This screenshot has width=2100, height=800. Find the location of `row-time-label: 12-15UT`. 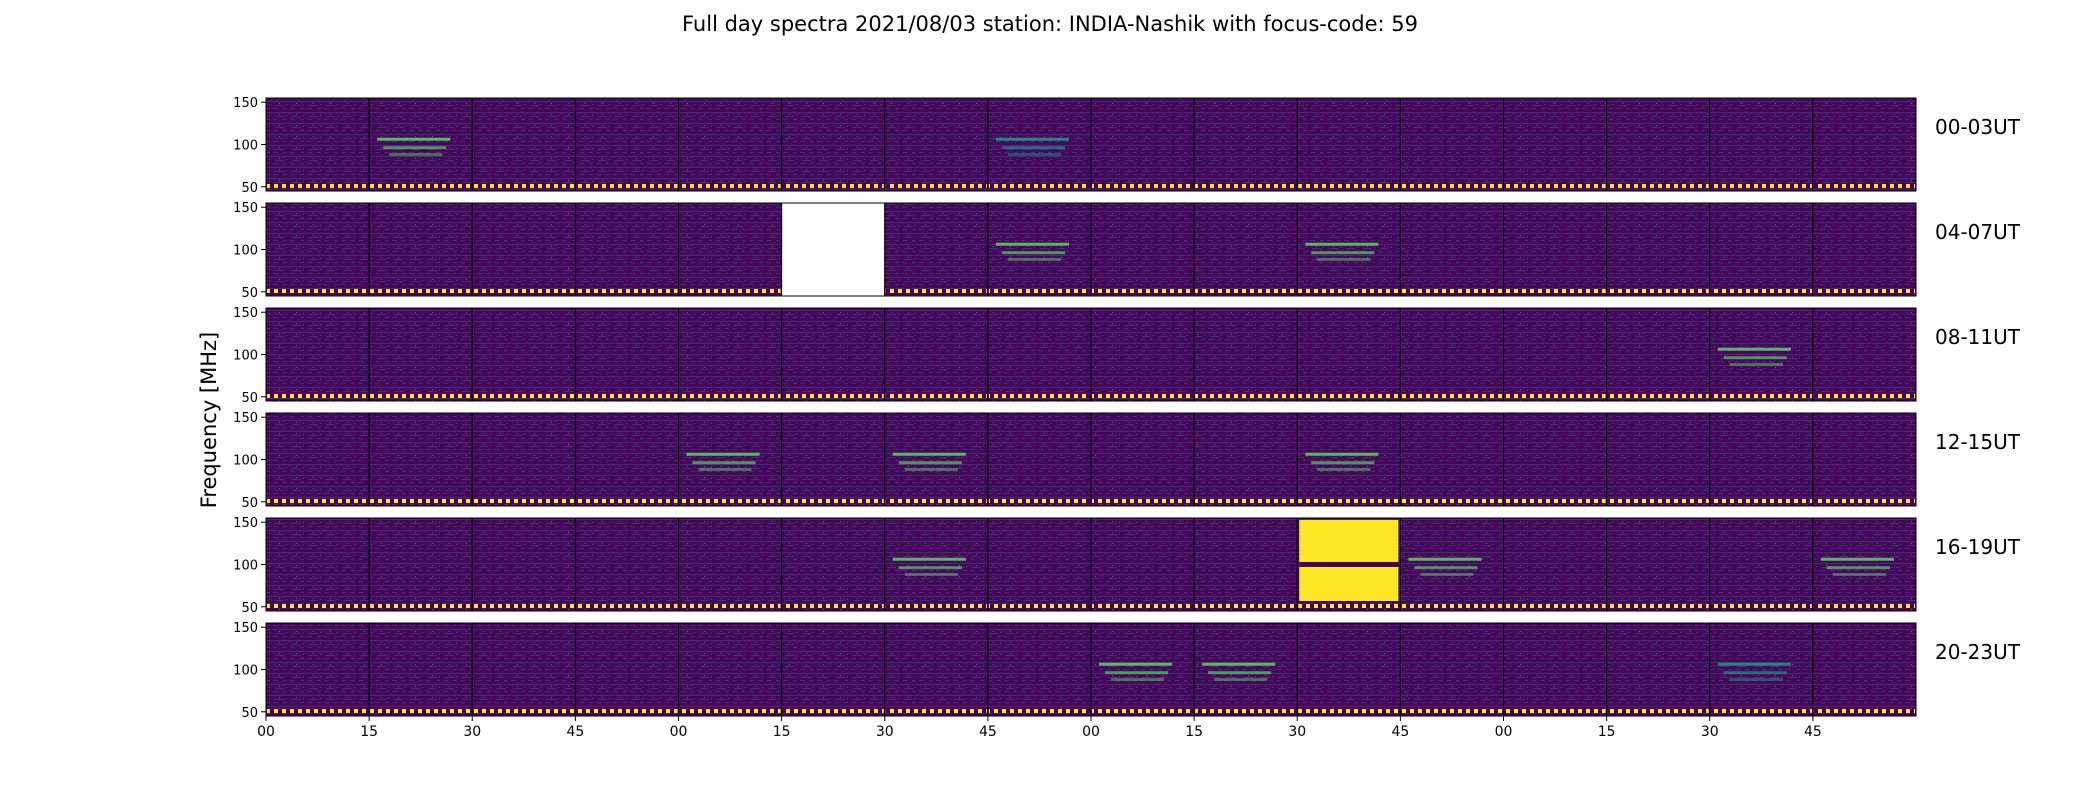

row-time-label: 12-15UT is located at coordinates (1978, 442).